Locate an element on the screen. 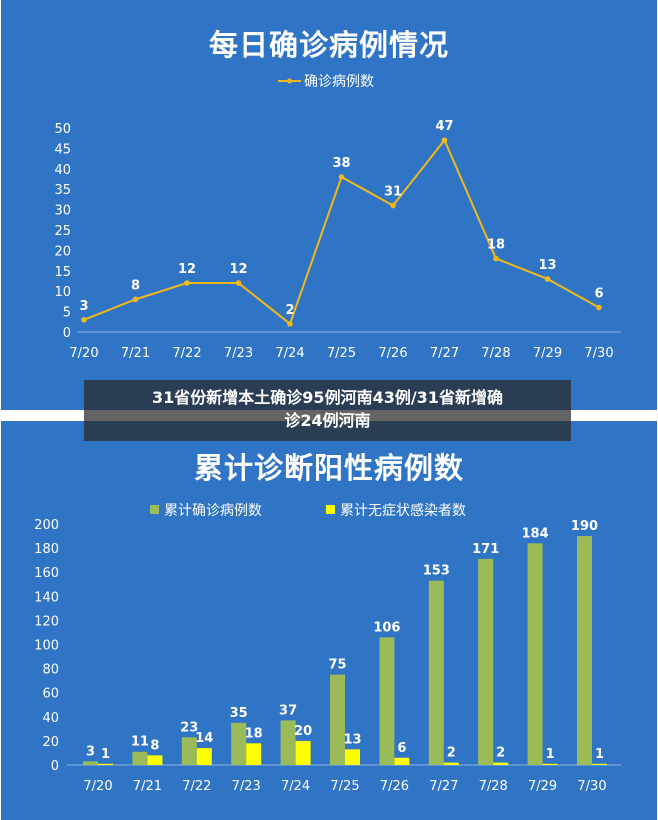 This screenshot has height=820, width=658. data-label: 8 is located at coordinates (135, 285).